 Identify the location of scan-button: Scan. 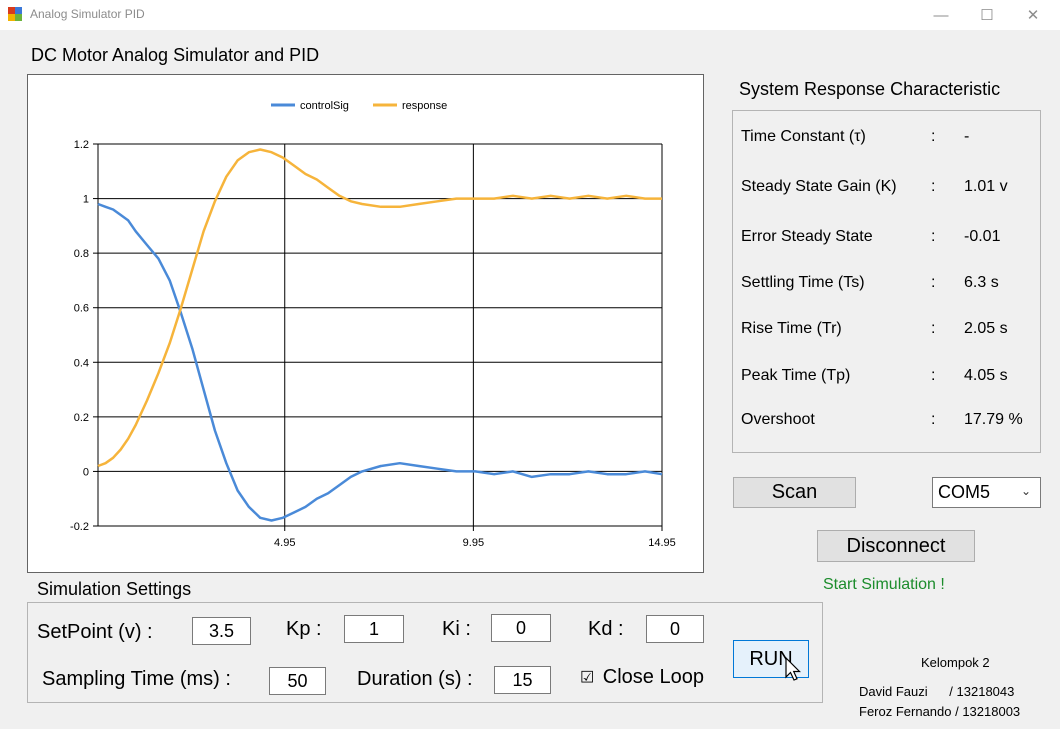
(794, 492).